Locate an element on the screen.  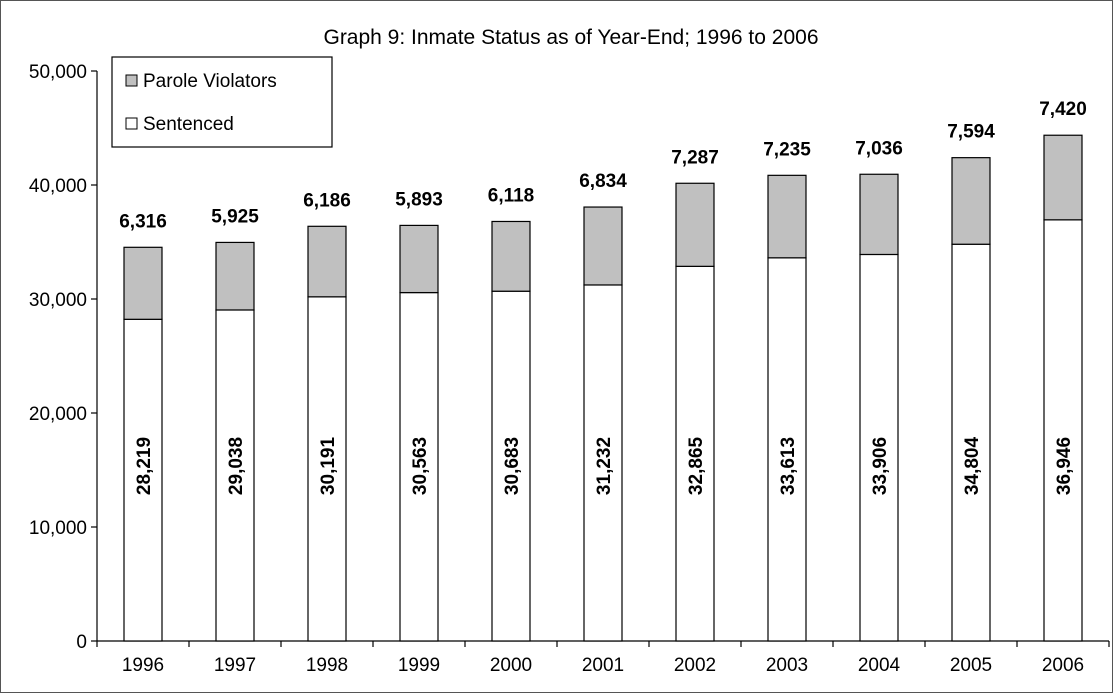
x-tick-label: 2001 is located at coordinates (603, 665).